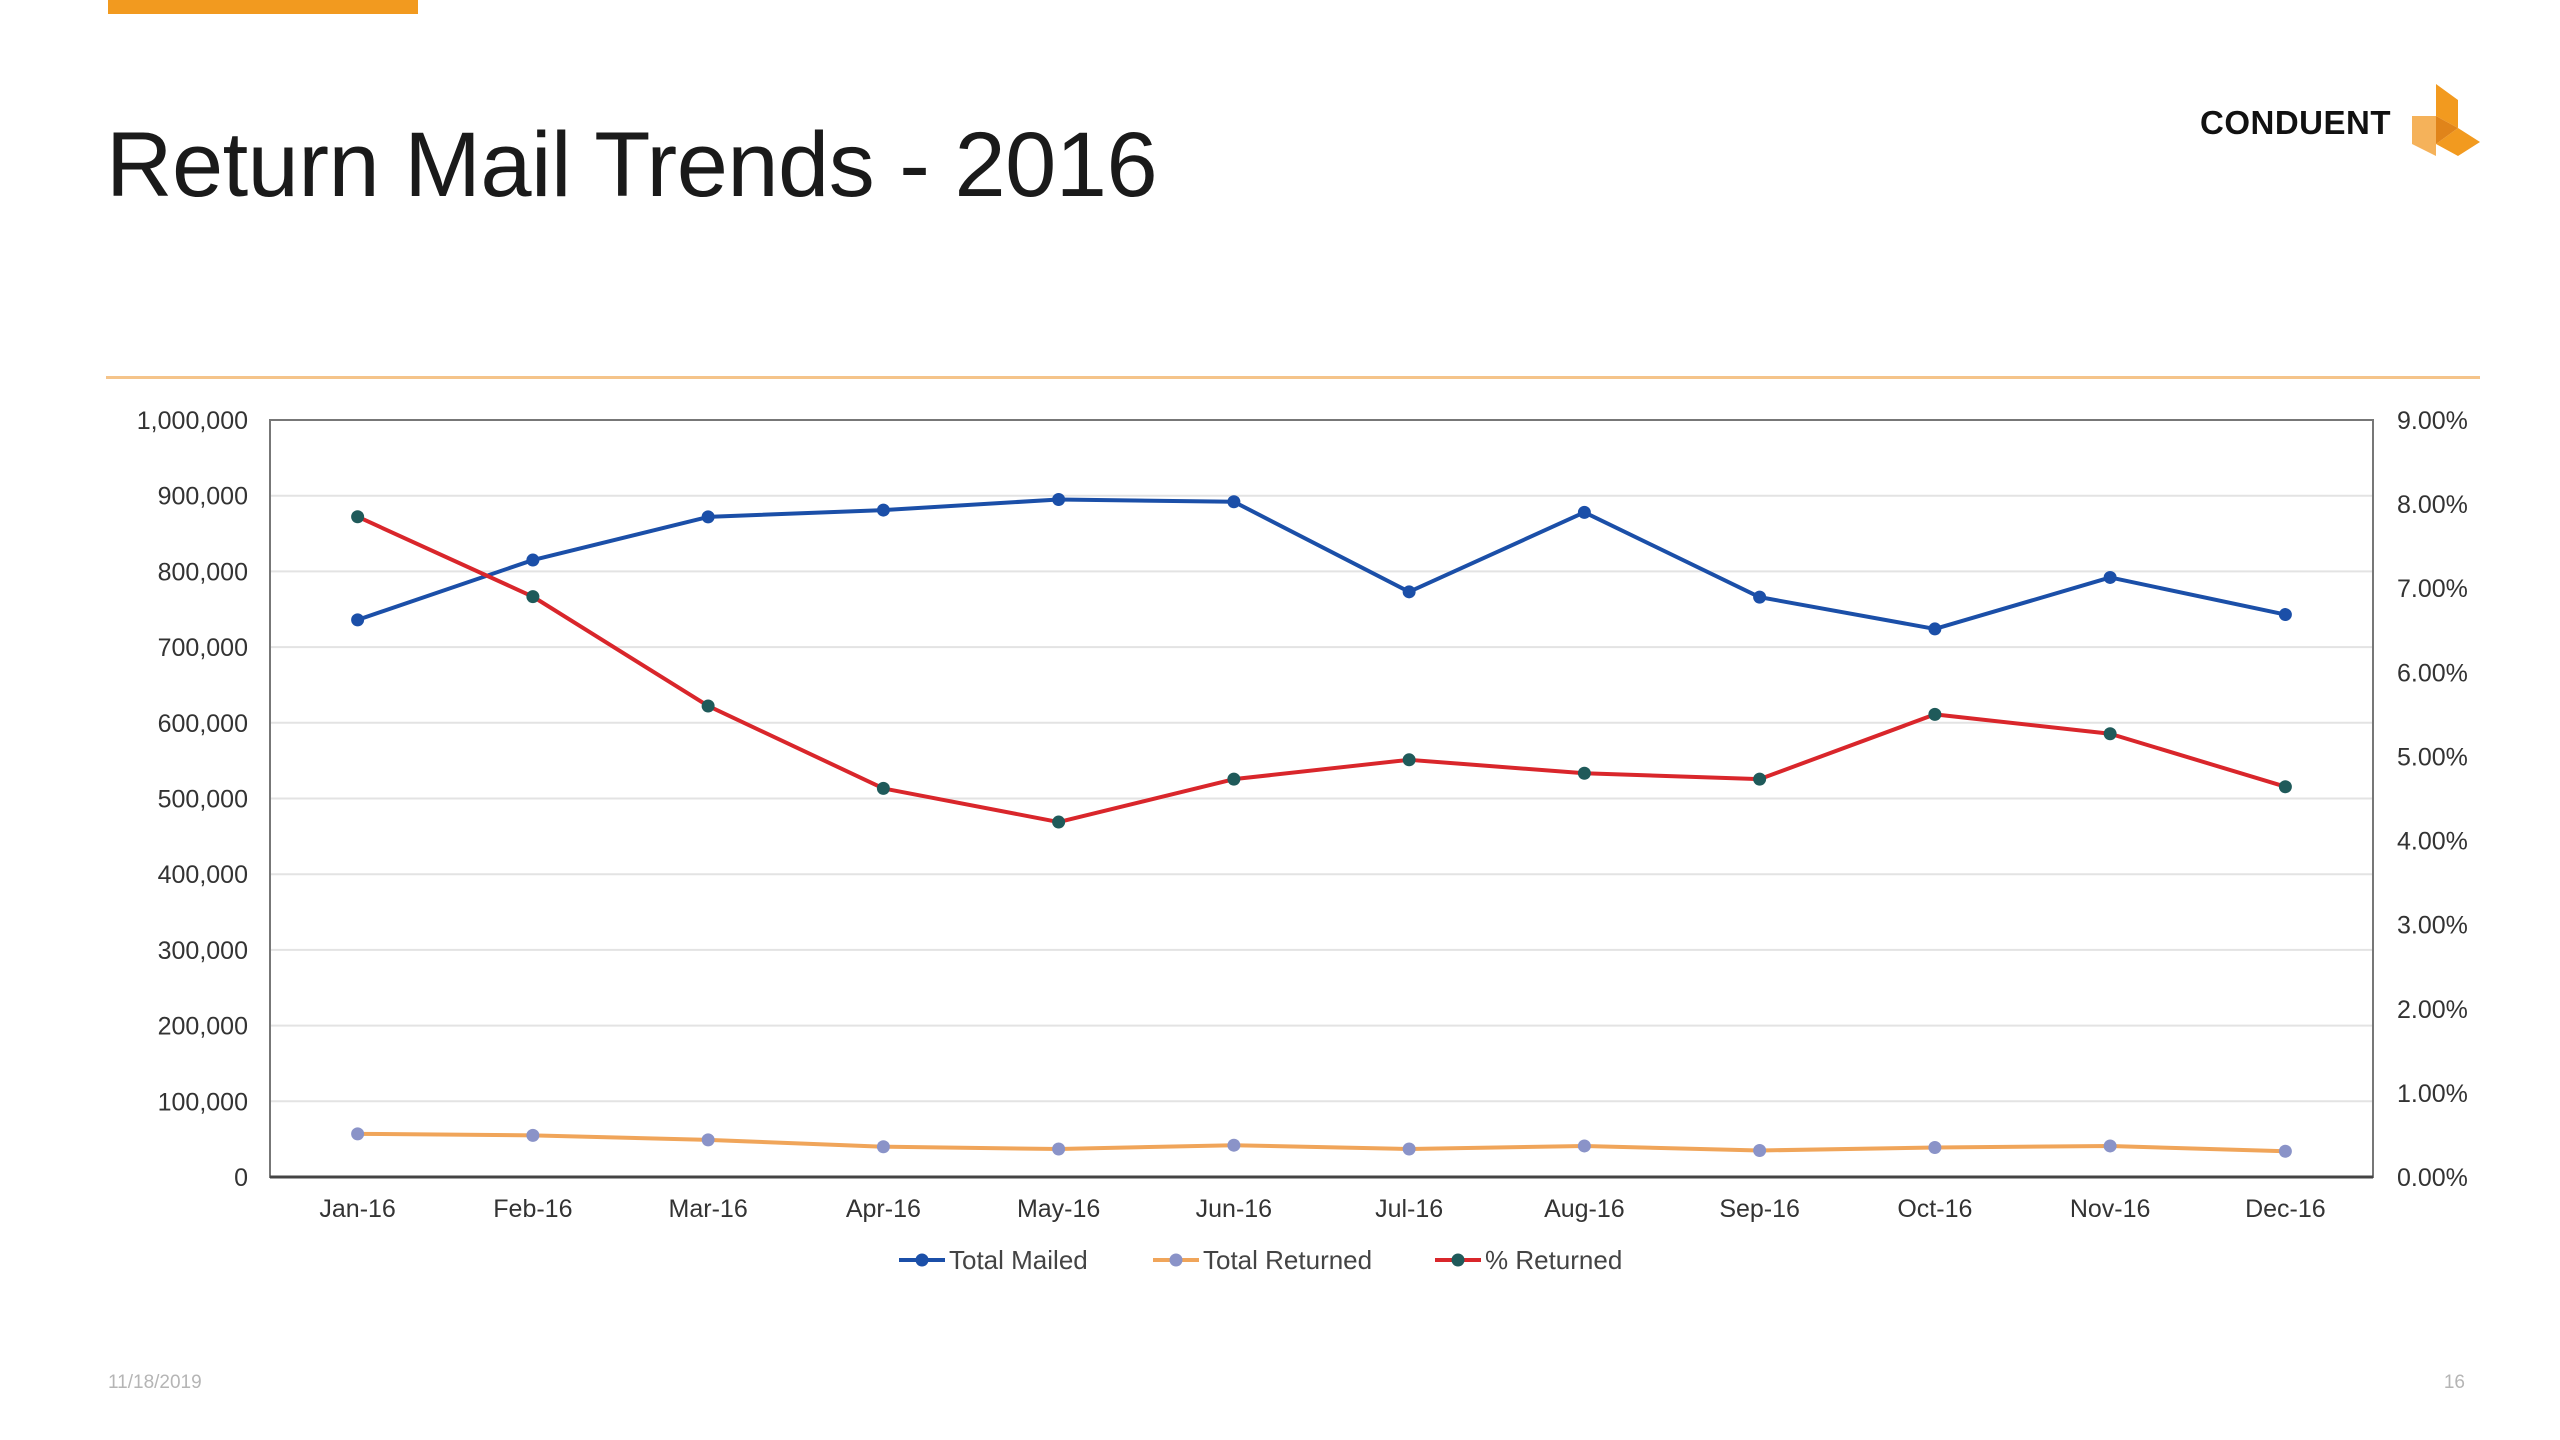 The width and height of the screenshot is (2560, 1440). What do you see at coordinates (203, 875) in the screenshot?
I see `y-left-tick-label: 400,000` at bounding box center [203, 875].